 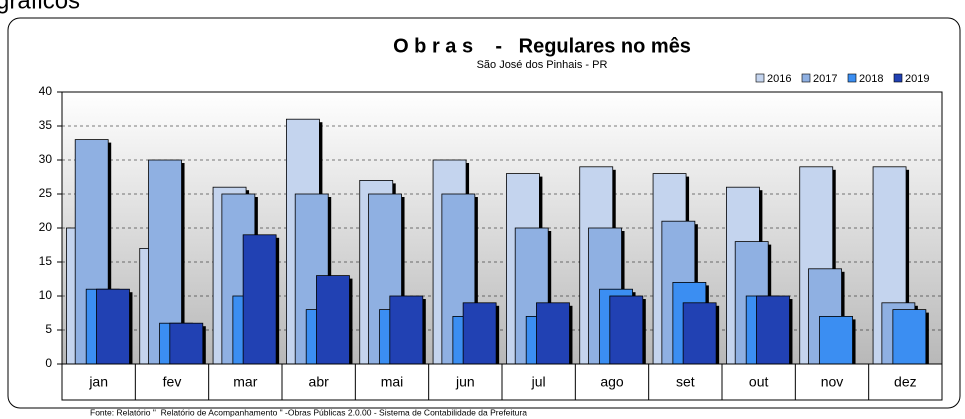 I want to click on header: gráficos, so click(x=40, y=7).